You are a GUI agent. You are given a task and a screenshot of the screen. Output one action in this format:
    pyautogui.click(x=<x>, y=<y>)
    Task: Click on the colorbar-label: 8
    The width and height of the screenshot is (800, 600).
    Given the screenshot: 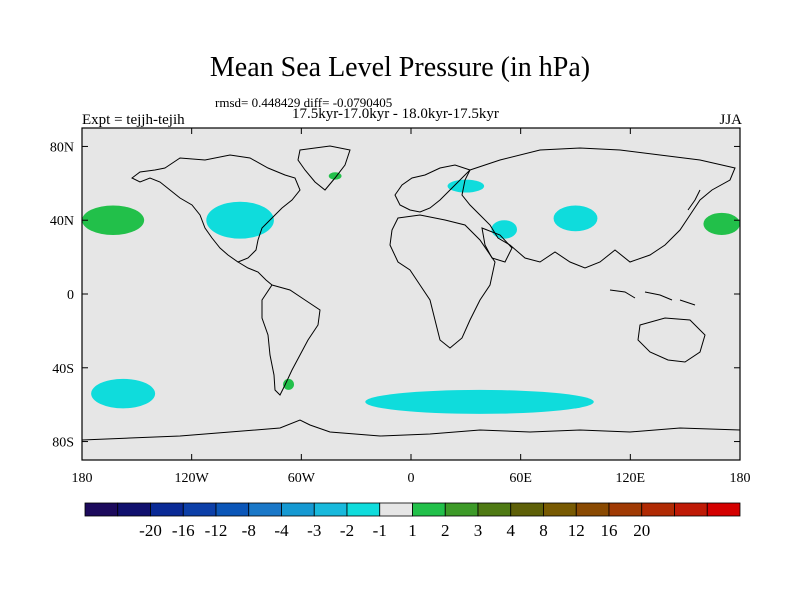 What is the action you would take?
    pyautogui.click(x=543, y=530)
    